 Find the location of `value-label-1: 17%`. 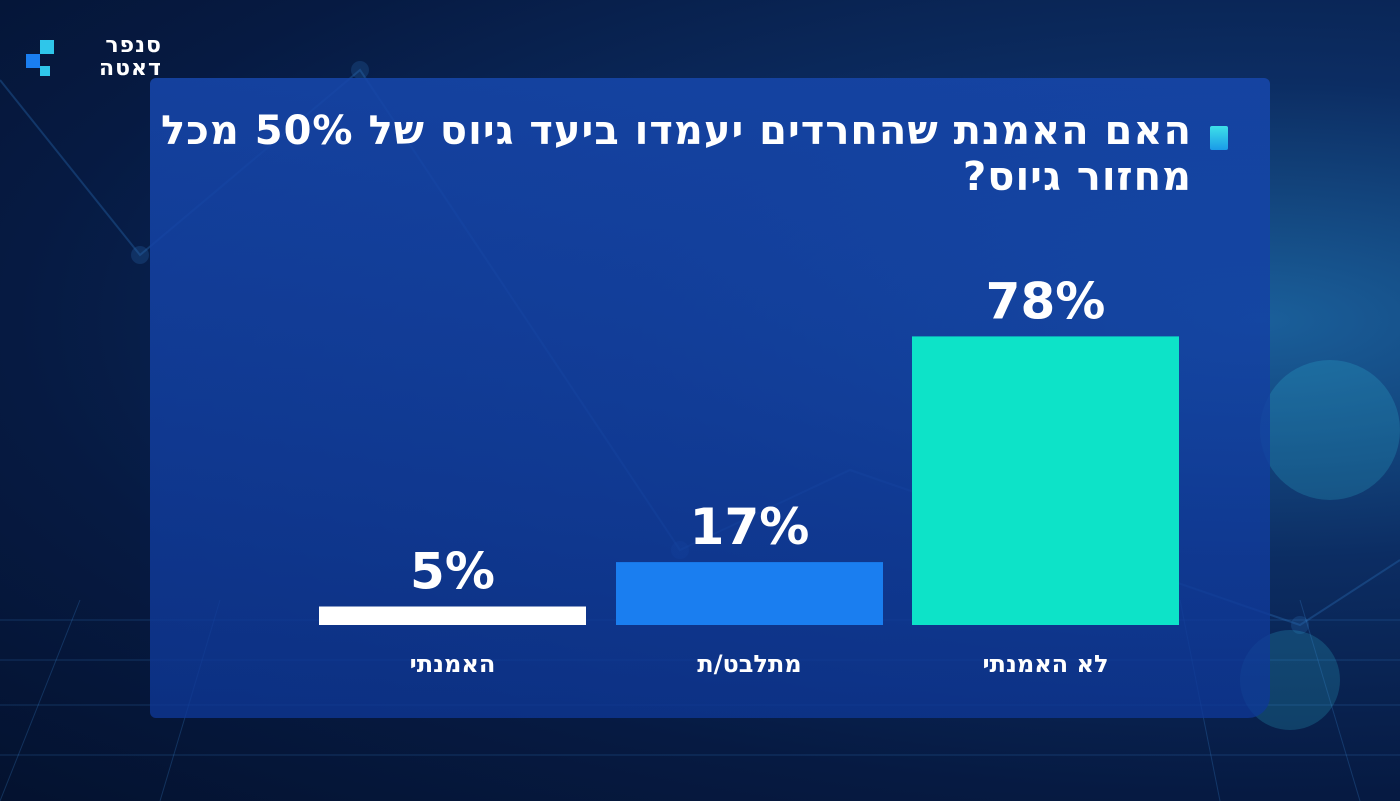

value-label-1: 17% is located at coordinates (750, 527).